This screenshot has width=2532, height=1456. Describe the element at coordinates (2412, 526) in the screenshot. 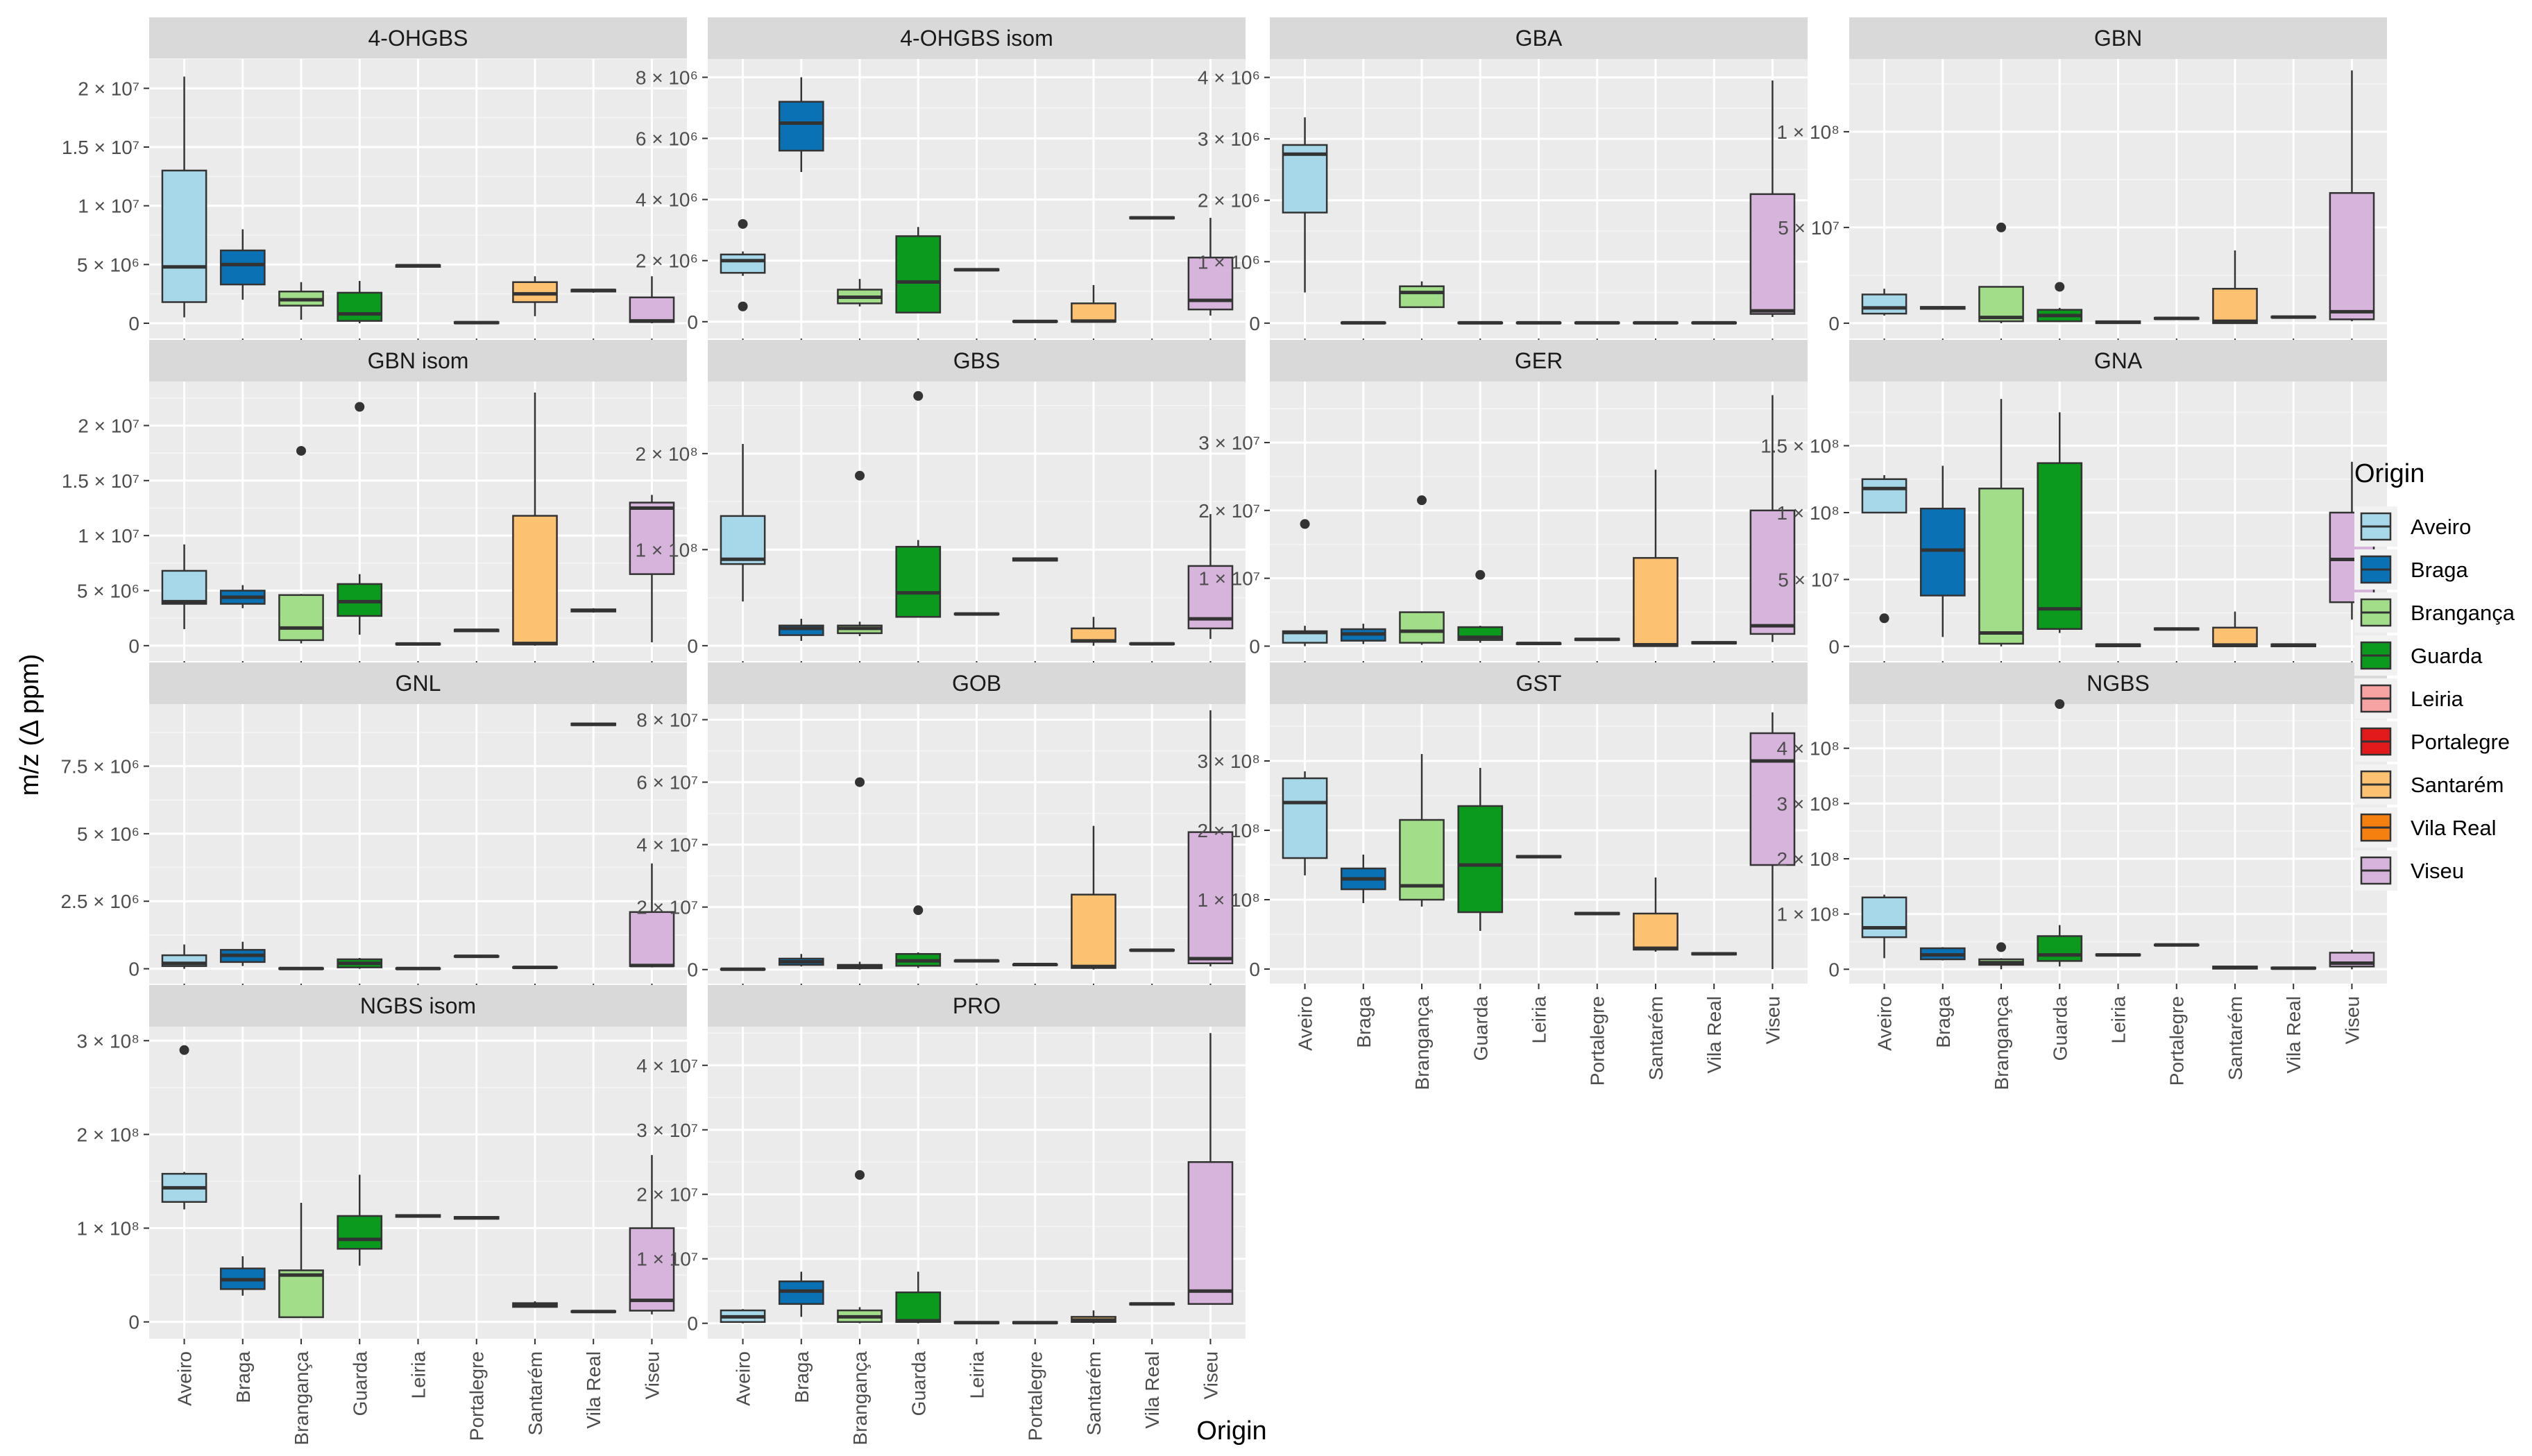

I see `legend-item-aveiro: Aveiro` at that location.